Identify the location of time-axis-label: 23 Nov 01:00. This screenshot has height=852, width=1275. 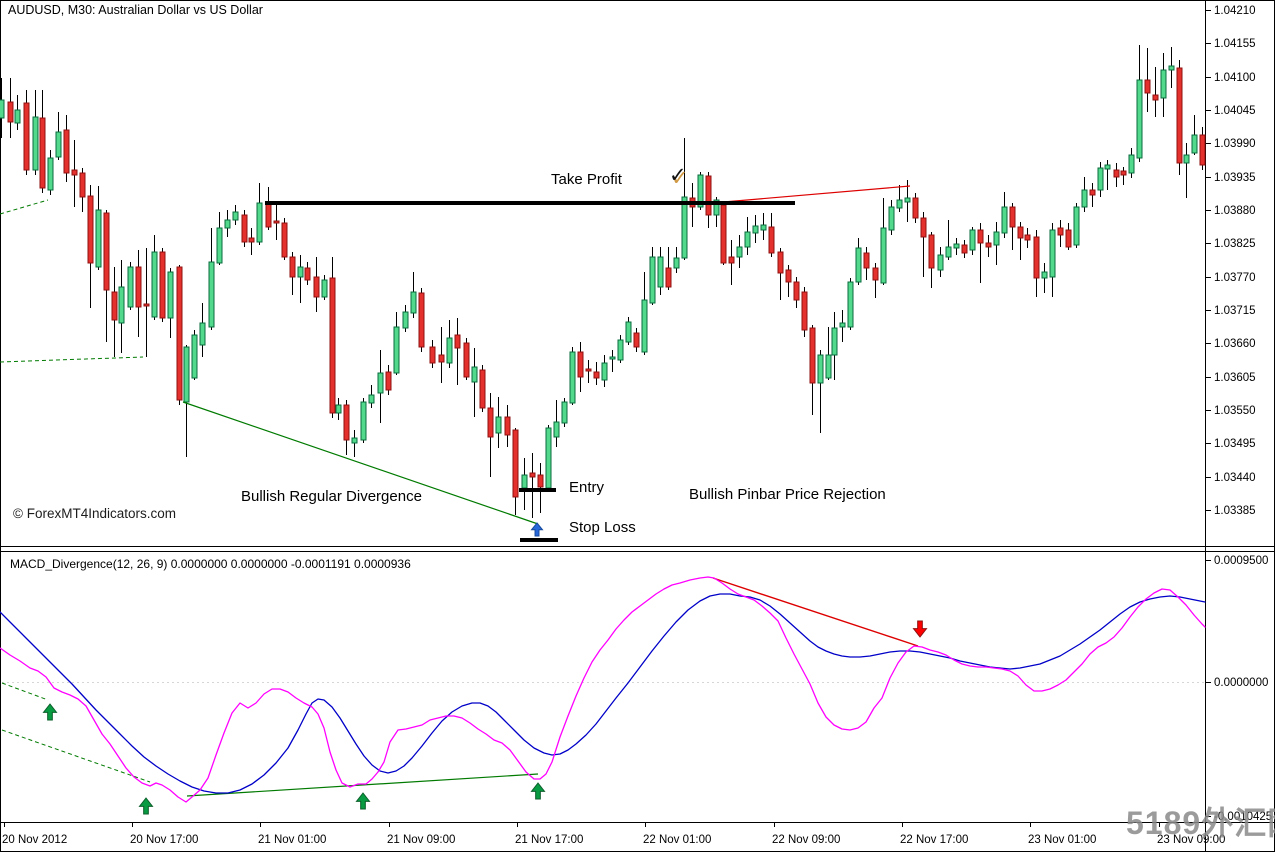
(1062, 840).